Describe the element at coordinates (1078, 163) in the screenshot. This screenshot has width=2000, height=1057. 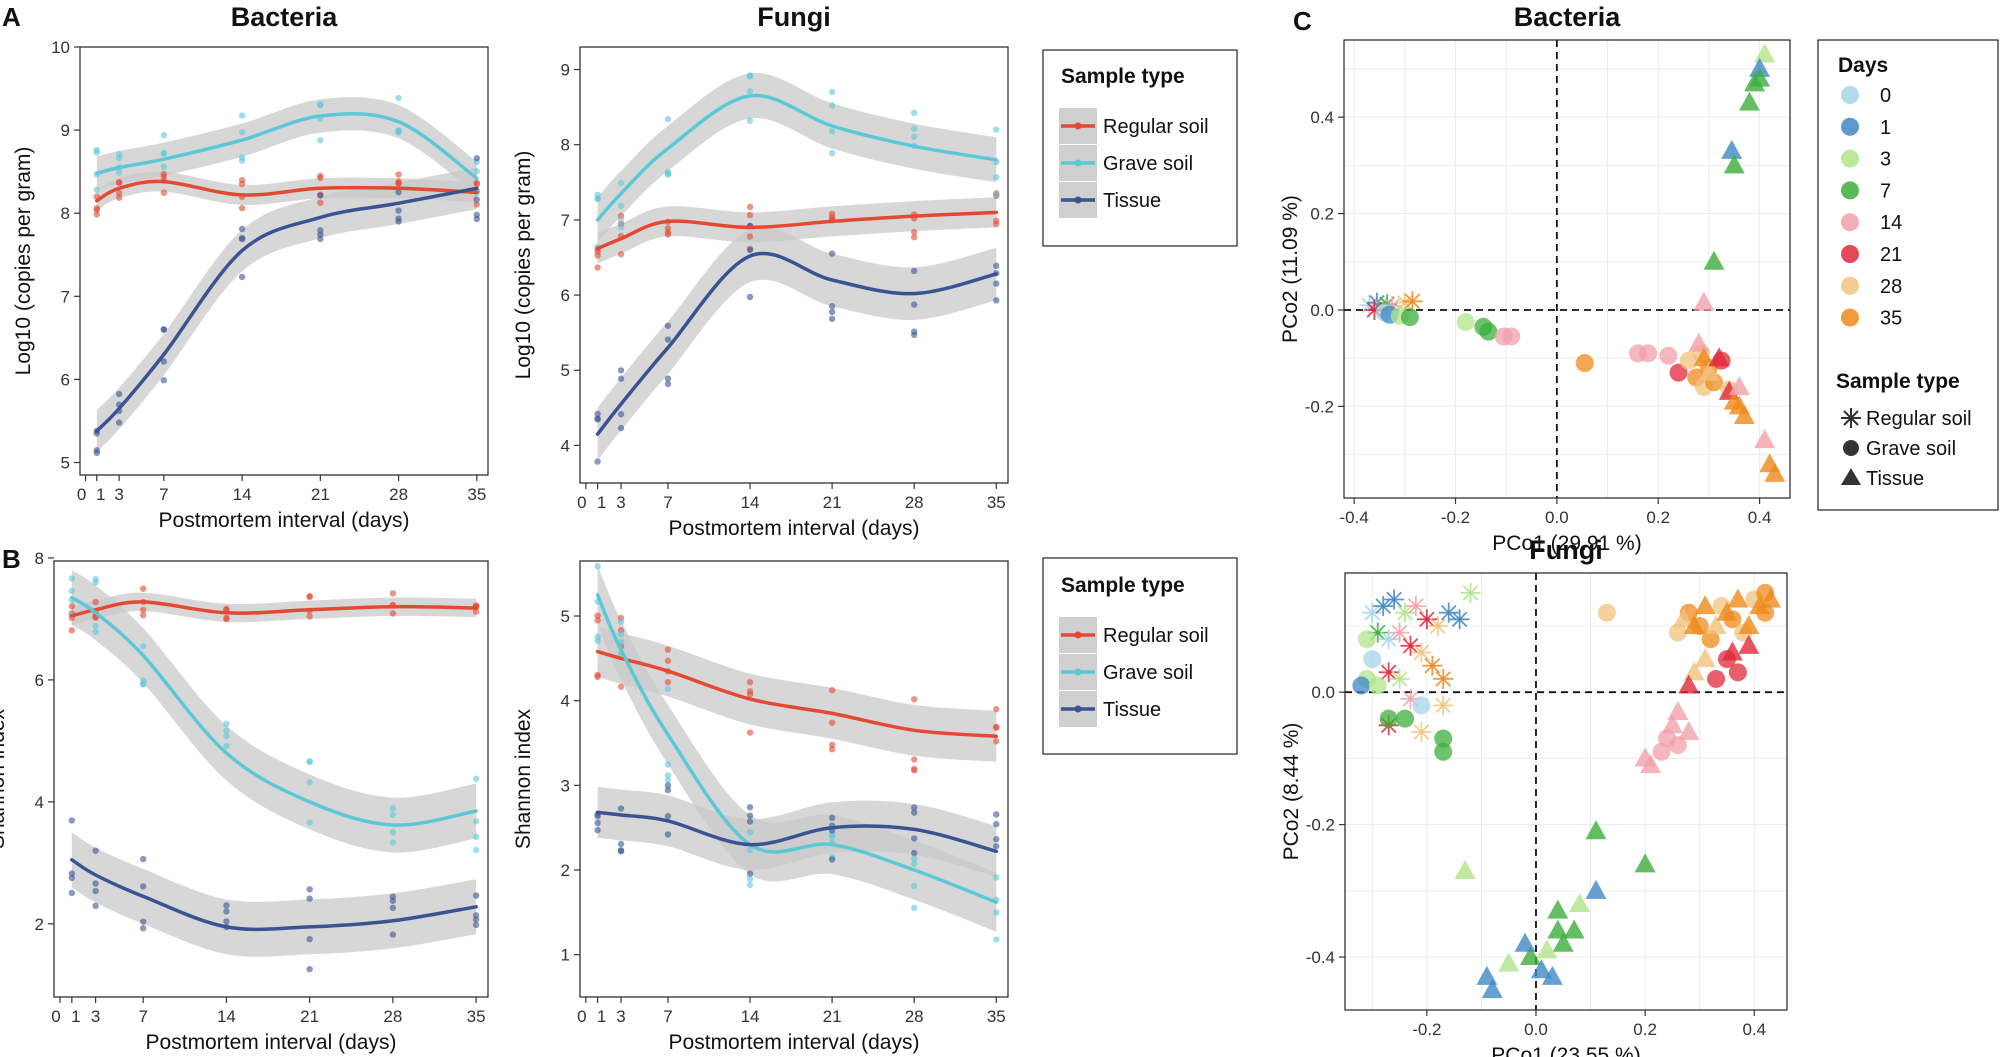
I see `legend-dot-grave-soil` at that location.